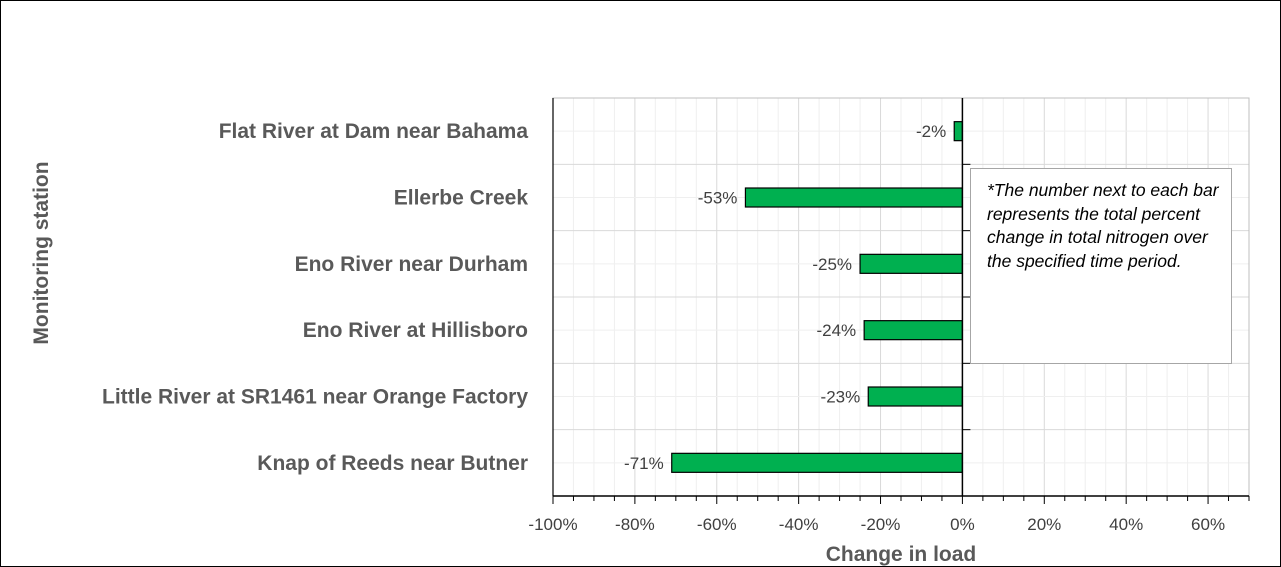 The height and width of the screenshot is (567, 1281). What do you see at coordinates (635, 524) in the screenshot?
I see `x-tick-label: -80%` at bounding box center [635, 524].